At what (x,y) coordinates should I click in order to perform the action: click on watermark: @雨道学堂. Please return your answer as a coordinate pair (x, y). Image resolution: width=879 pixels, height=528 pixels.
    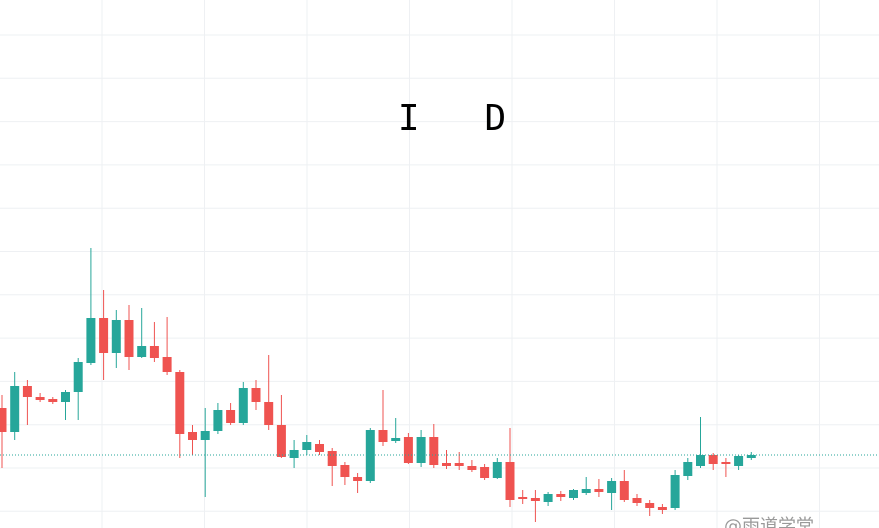
    Looking at the image, I should click on (769, 522).